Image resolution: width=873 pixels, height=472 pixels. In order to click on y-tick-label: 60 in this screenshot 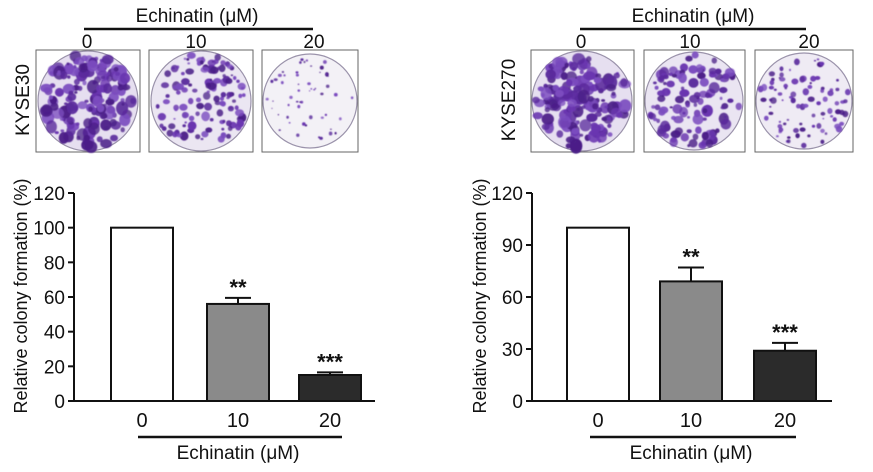, I will do `click(512, 298)`.